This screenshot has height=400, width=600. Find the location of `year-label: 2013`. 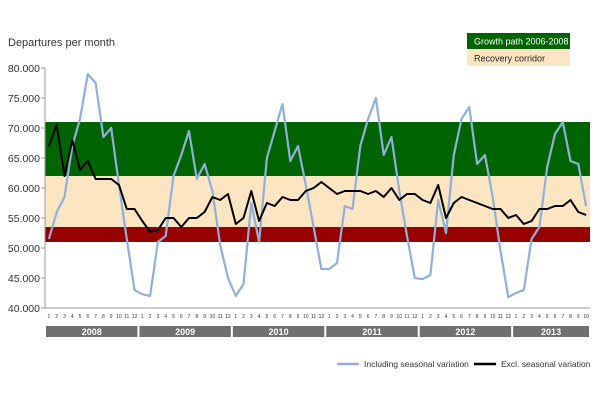

year-label: 2013 is located at coordinates (551, 332).